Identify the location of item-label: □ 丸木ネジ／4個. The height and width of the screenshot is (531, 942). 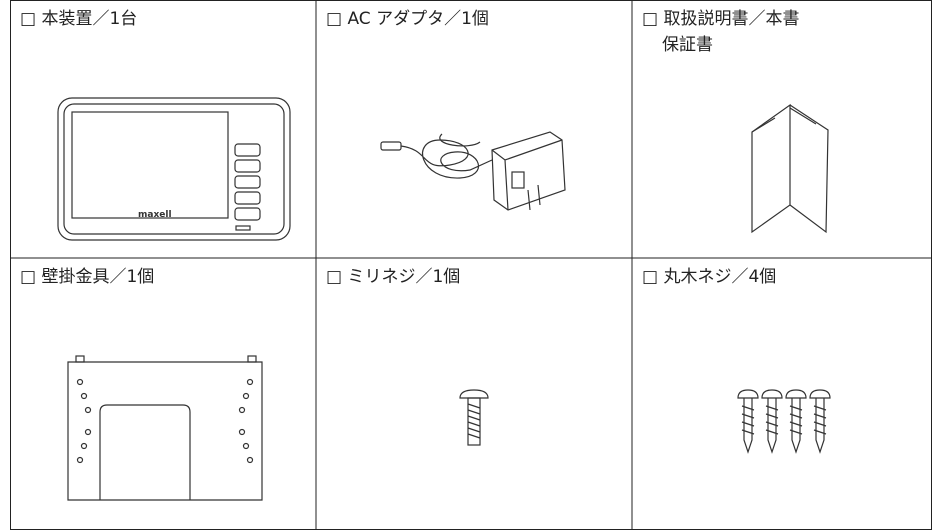
(709, 277).